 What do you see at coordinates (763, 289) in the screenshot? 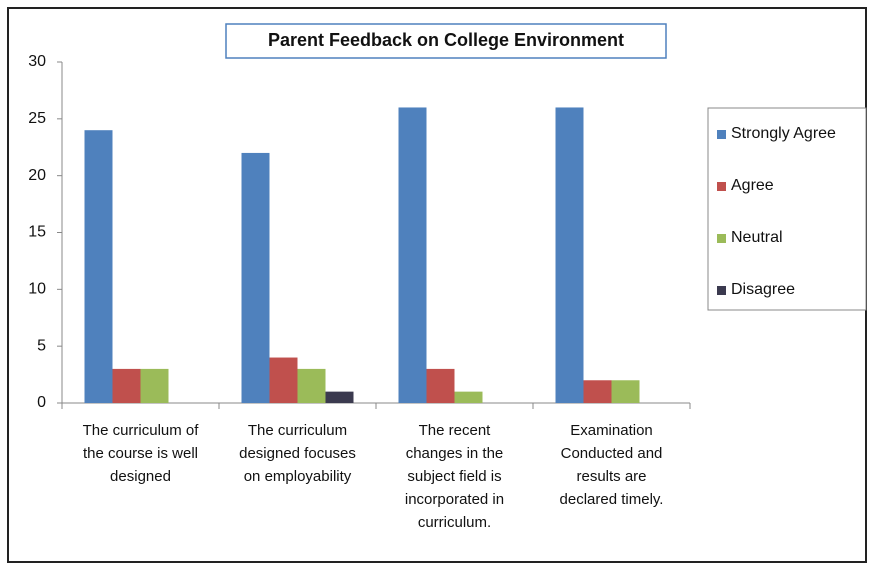
I see `legend-label: Disagree` at bounding box center [763, 289].